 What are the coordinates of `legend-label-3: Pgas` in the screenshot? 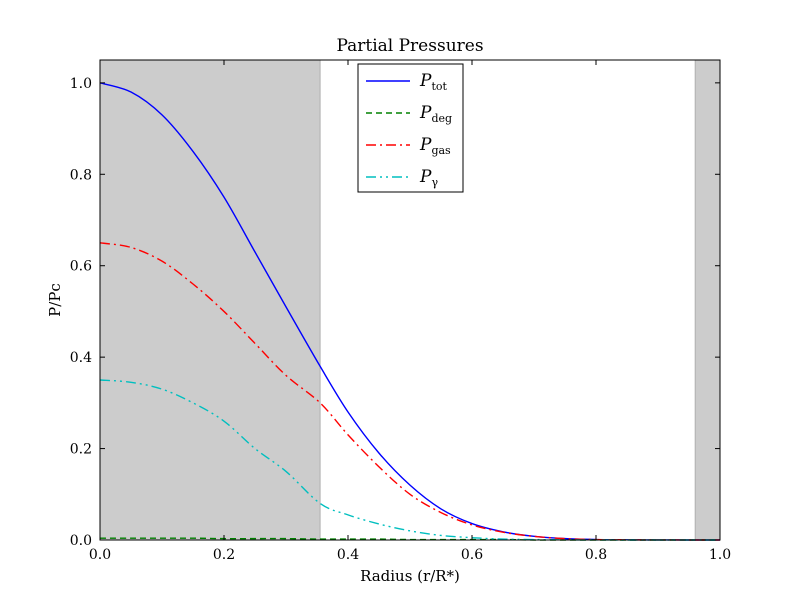 It's located at (435, 146).